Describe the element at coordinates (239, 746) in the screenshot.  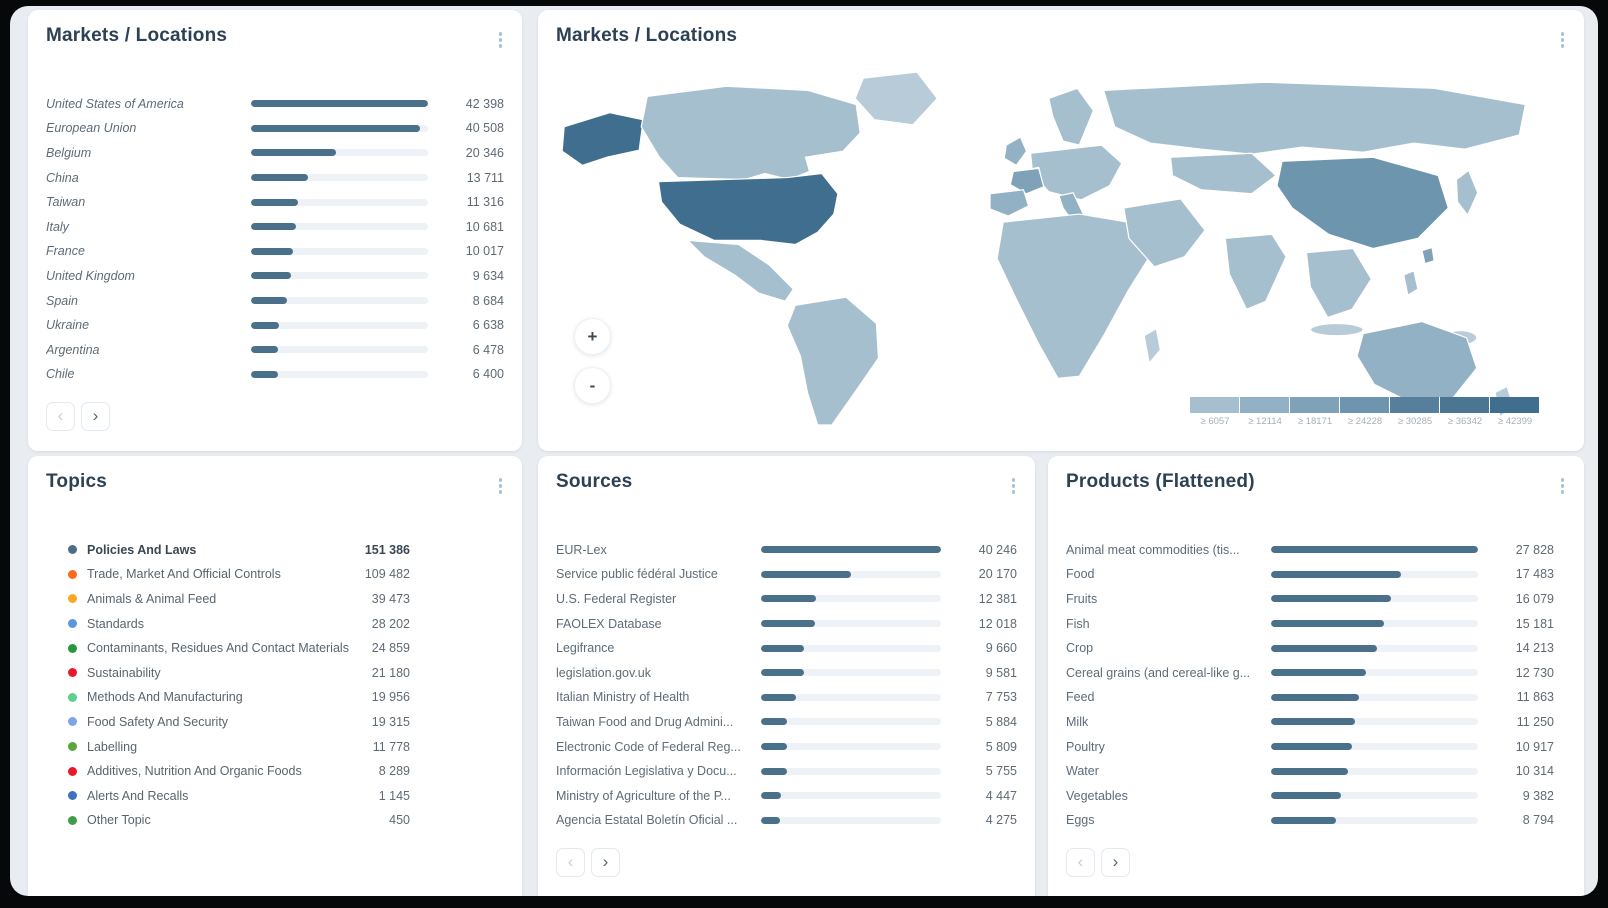
I see `topic-row: Labelling 11 778` at that location.